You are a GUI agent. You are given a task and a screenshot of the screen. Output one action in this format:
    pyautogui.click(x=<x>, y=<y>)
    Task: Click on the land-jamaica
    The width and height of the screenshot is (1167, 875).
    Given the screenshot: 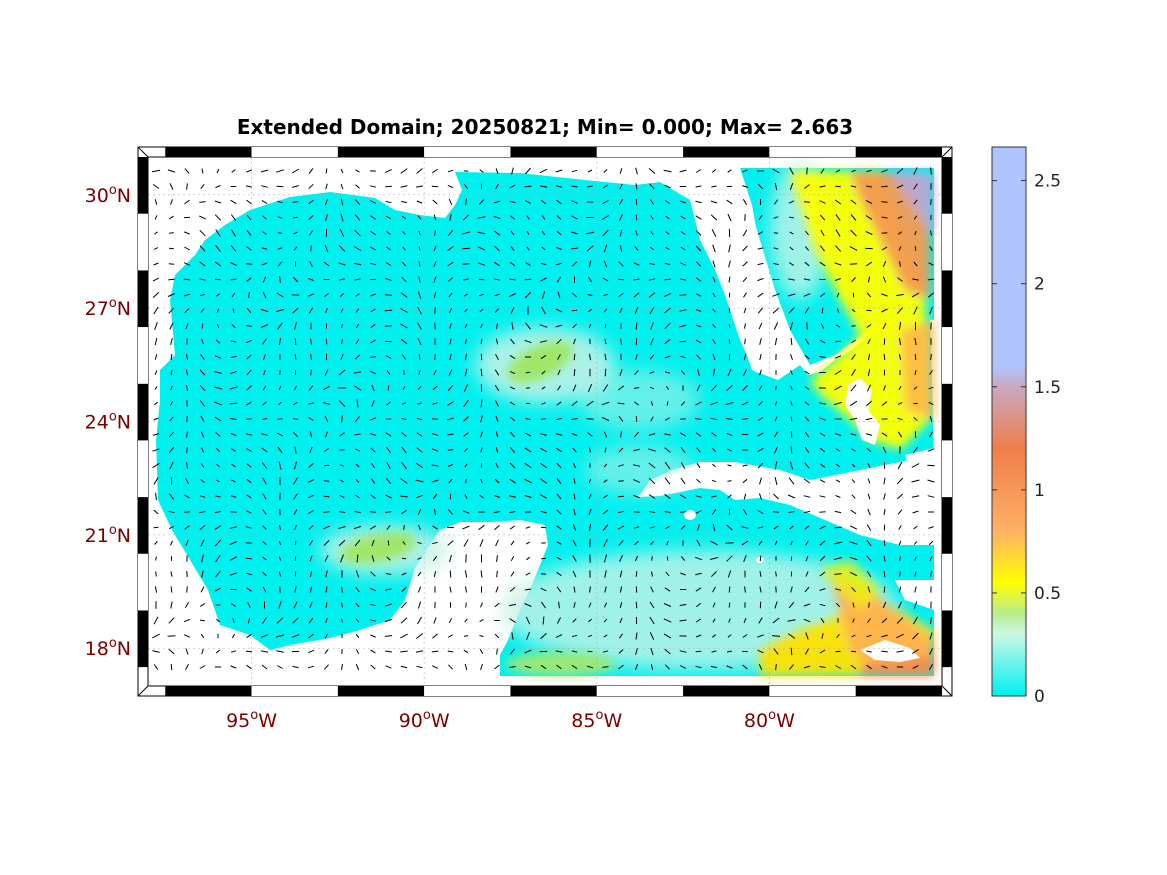 What is the action you would take?
    pyautogui.click(x=890, y=651)
    